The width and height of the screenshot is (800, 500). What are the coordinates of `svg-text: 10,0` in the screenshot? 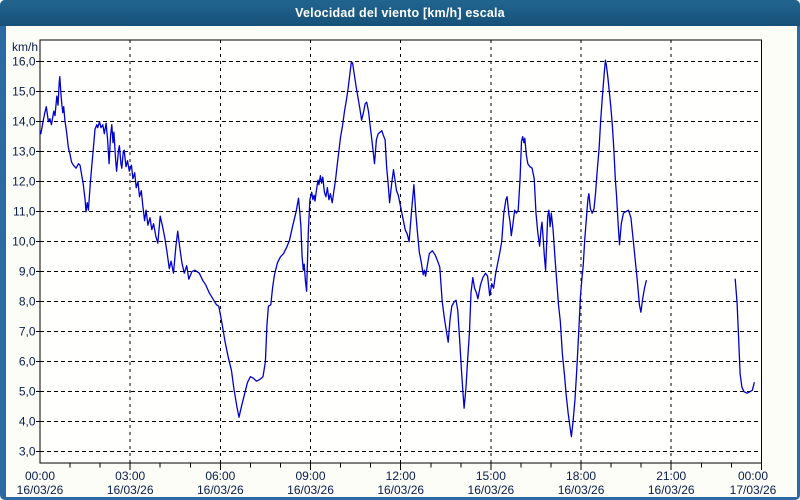 It's located at (24, 242).